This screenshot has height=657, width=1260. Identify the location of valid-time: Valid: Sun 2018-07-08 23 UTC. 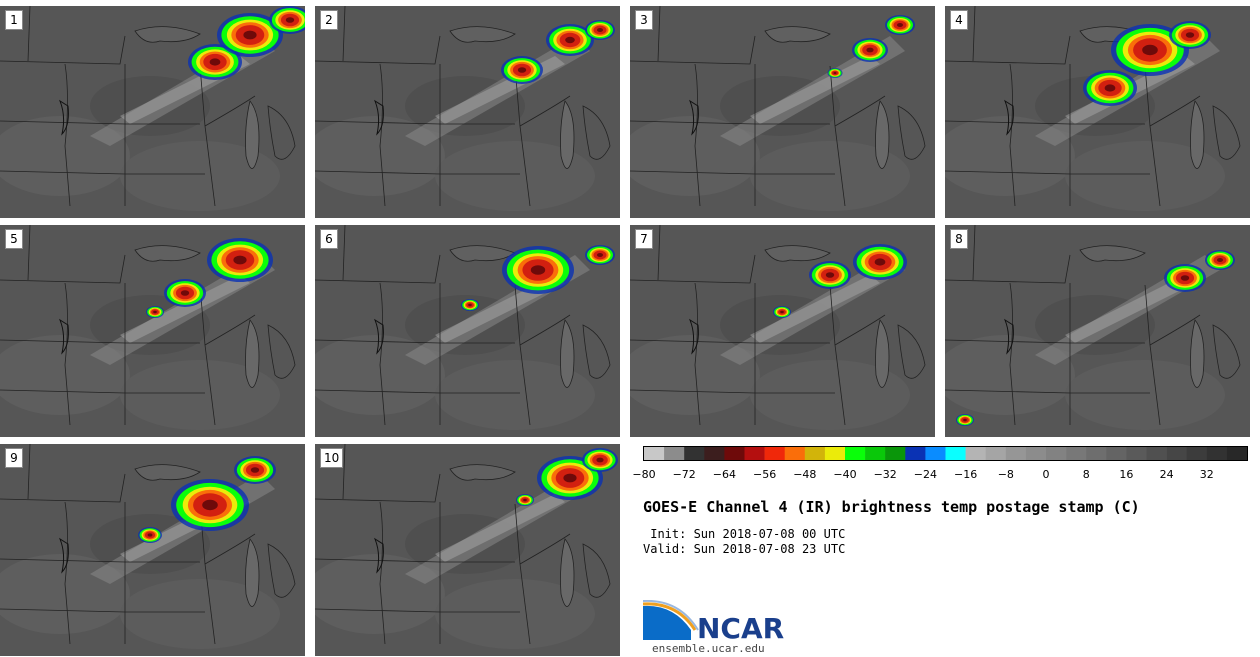
(744, 549).